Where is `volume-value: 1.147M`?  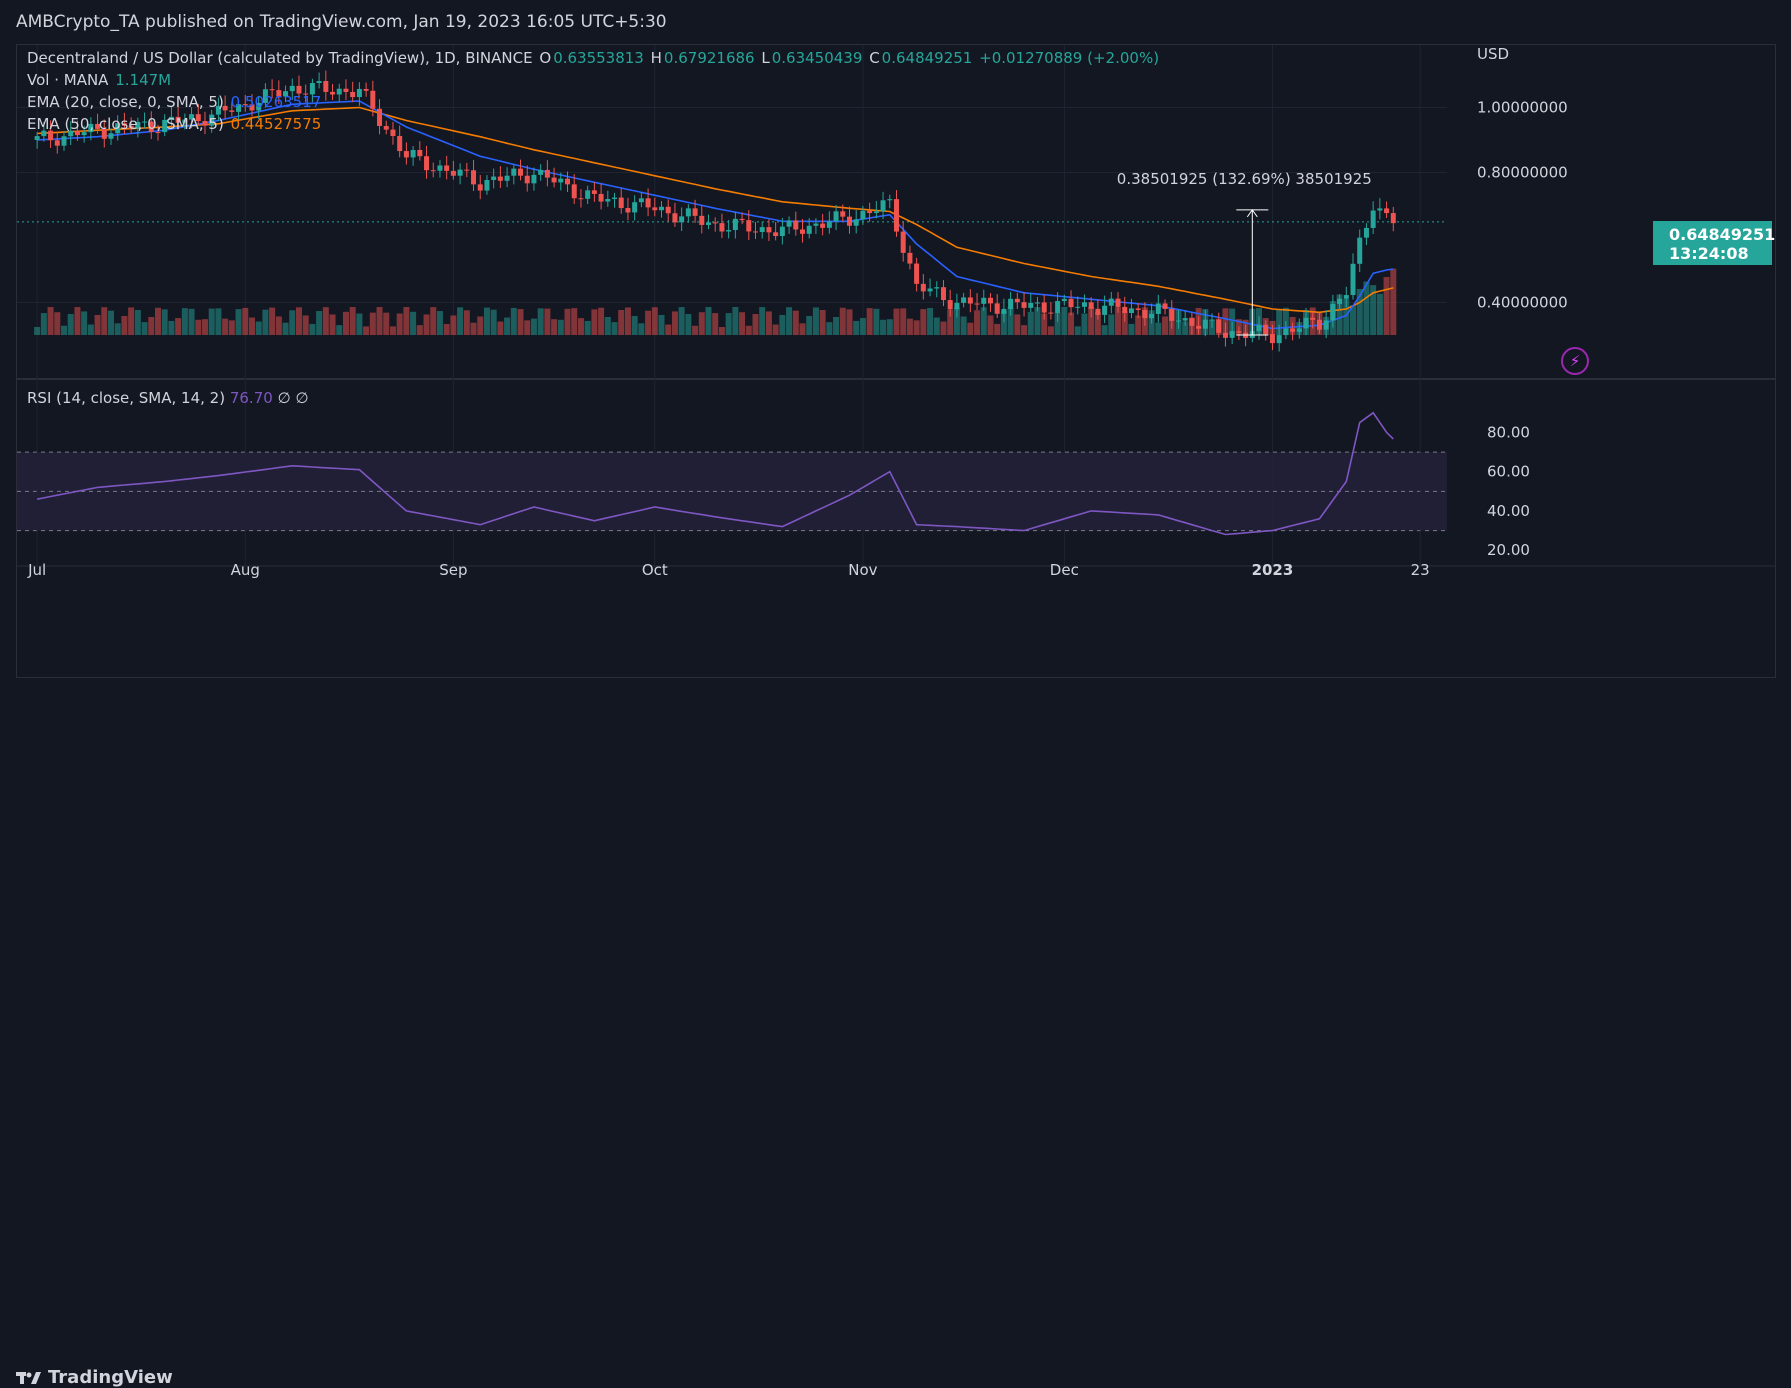 volume-value: 1.147M is located at coordinates (143, 80).